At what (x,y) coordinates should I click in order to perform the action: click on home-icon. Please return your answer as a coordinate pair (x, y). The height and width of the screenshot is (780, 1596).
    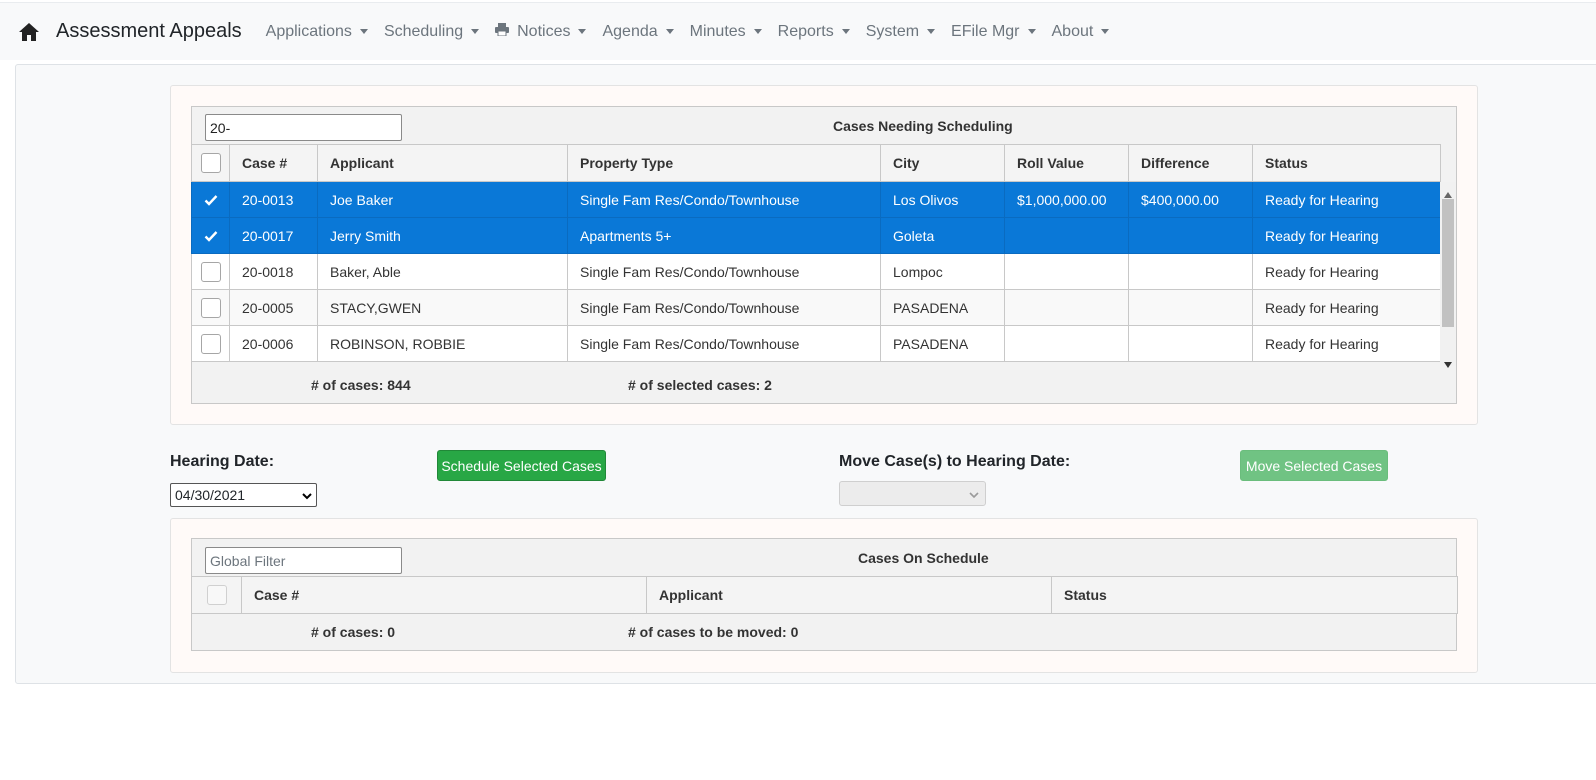
    Looking at the image, I should click on (29, 32).